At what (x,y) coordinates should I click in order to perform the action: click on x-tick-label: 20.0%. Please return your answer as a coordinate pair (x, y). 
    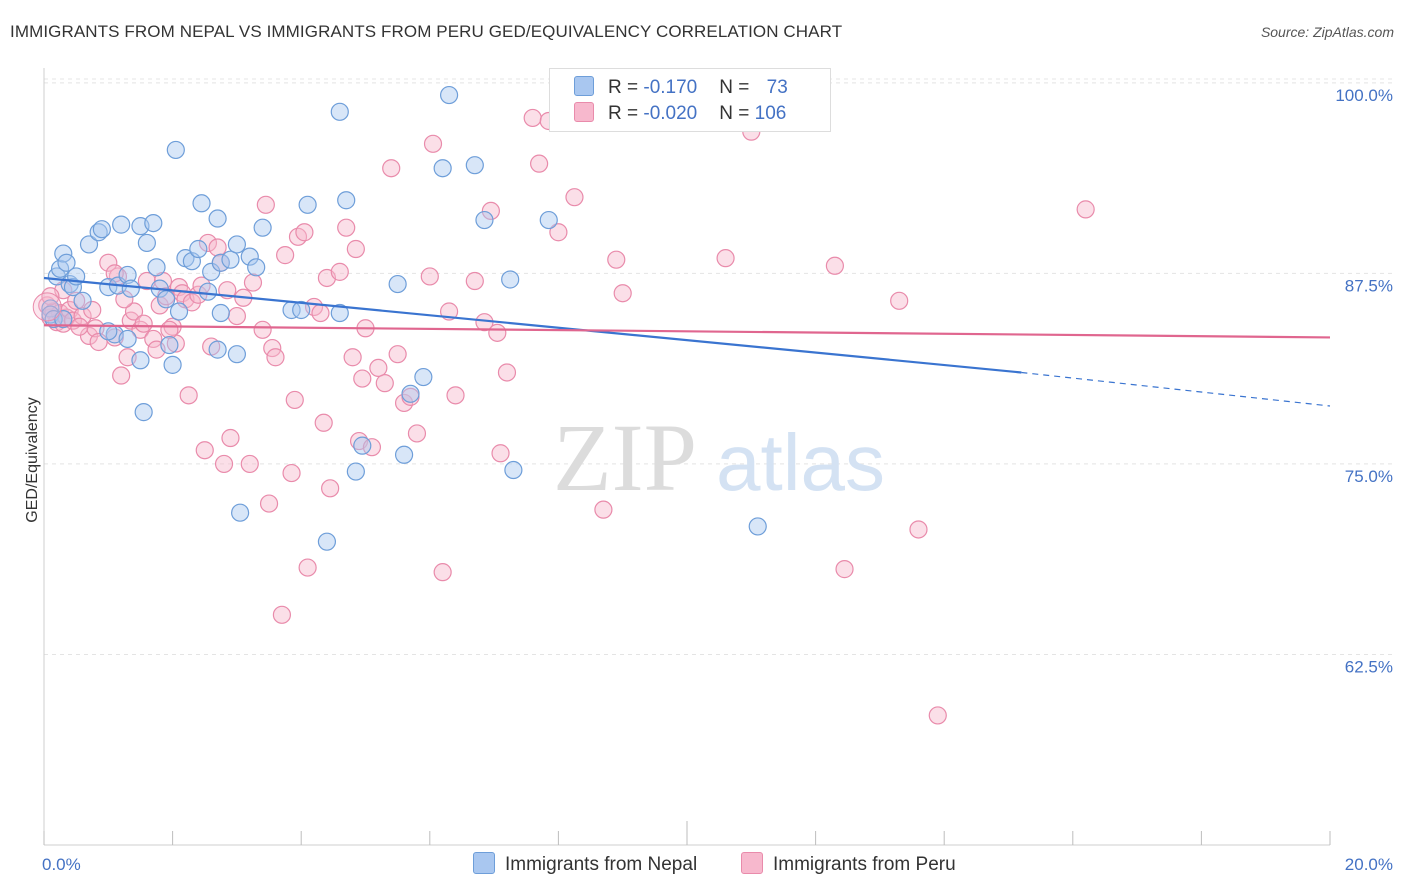
    Looking at the image, I should click on (1369, 864).